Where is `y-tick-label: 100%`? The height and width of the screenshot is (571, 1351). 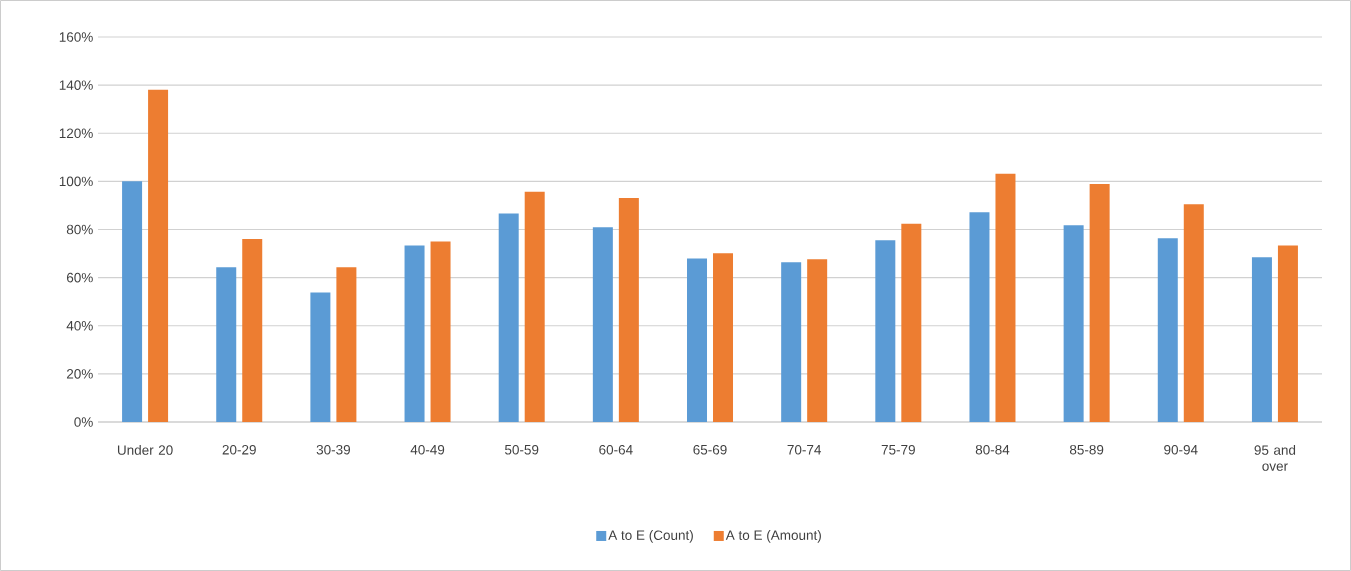 y-tick-label: 100% is located at coordinates (76, 181).